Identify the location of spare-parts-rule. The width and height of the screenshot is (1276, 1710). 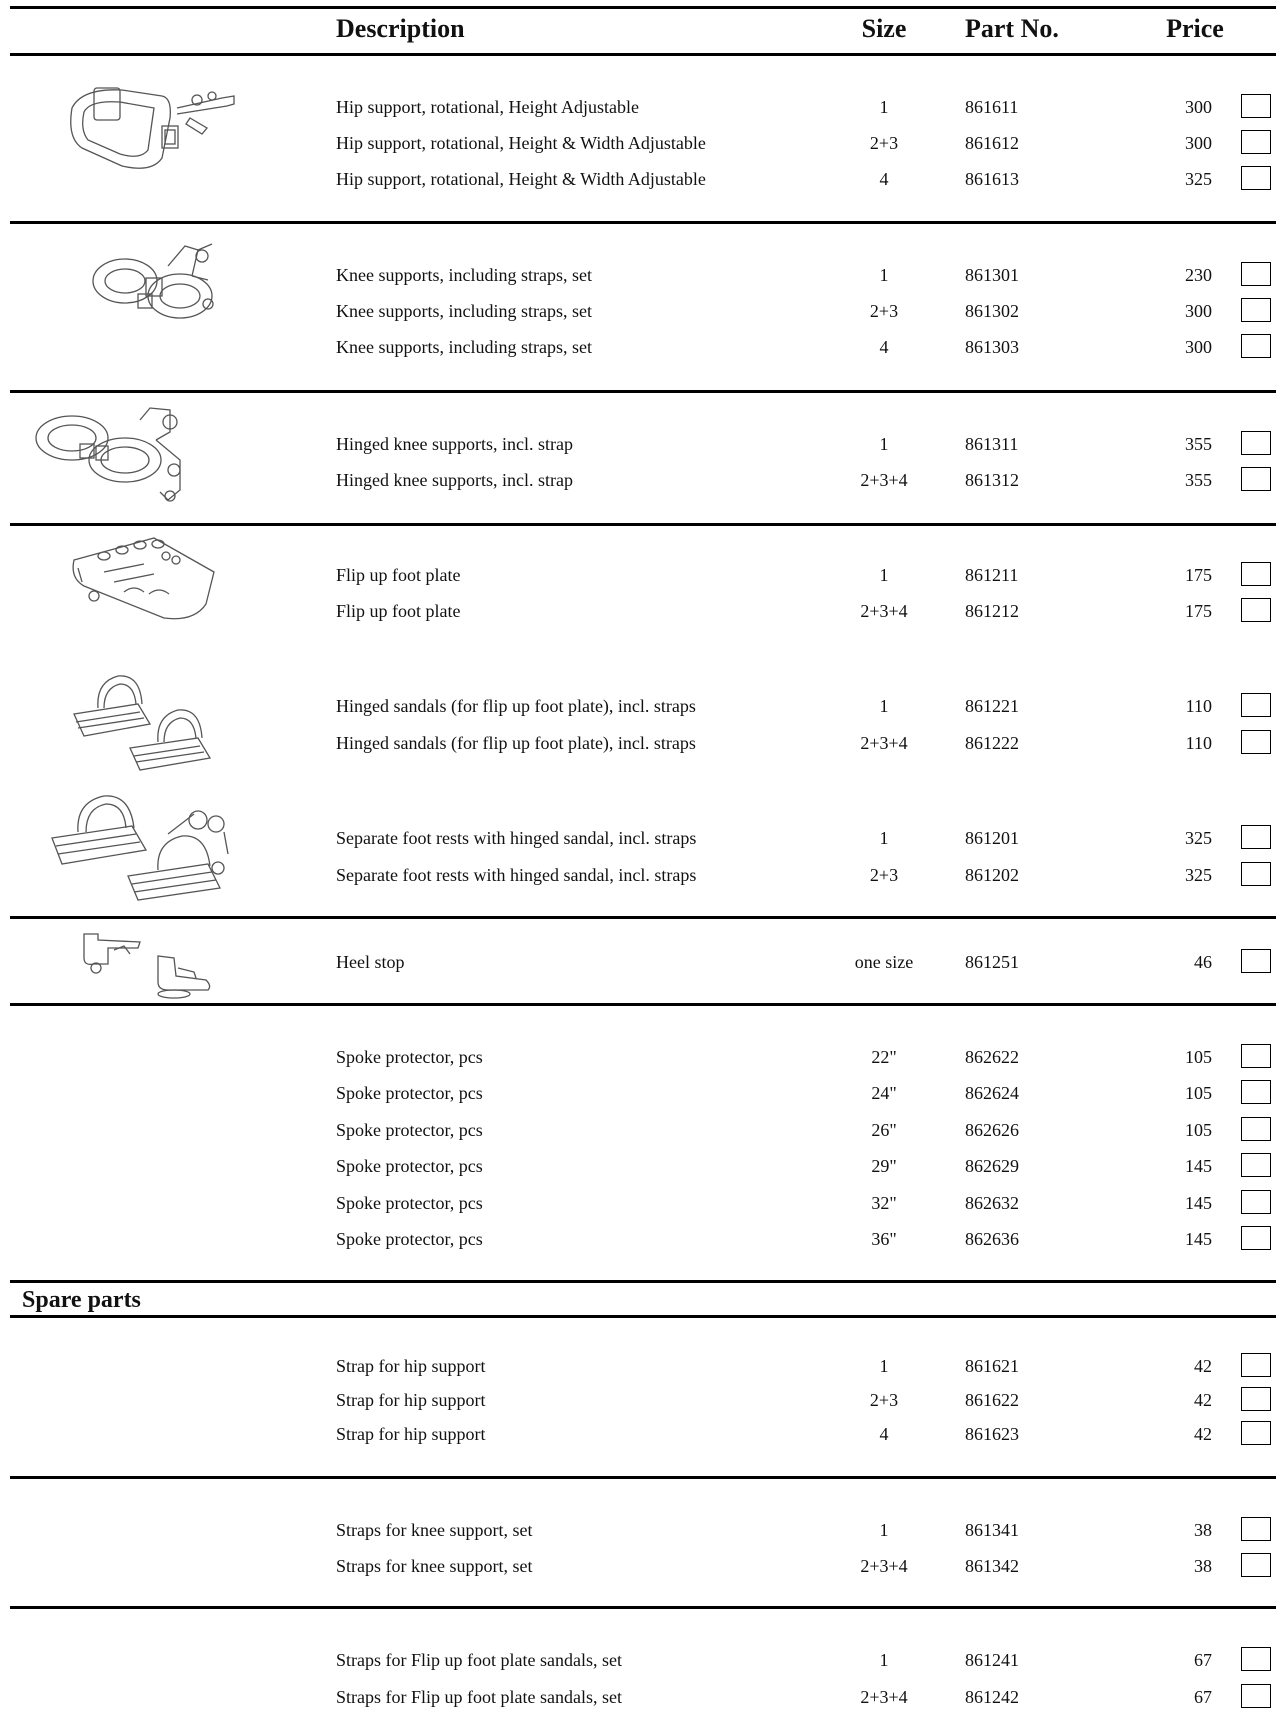
(643, 1316).